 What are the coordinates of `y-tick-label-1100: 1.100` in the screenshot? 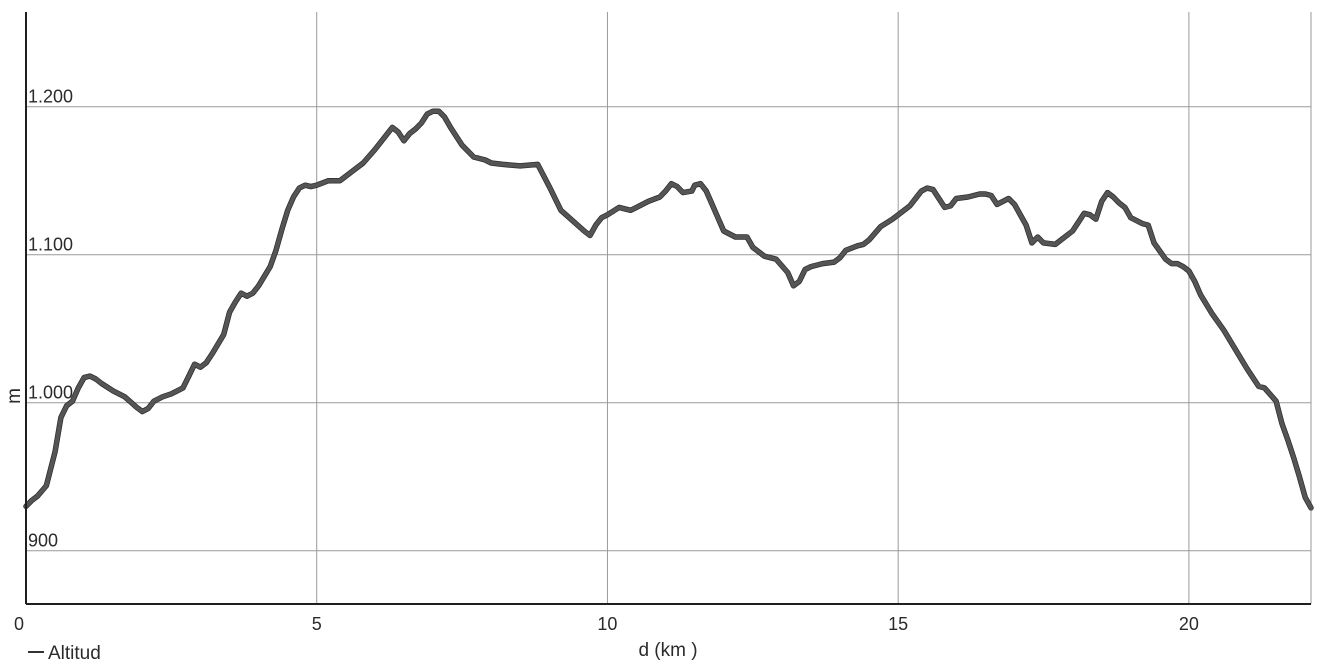 It's located at (50, 245).